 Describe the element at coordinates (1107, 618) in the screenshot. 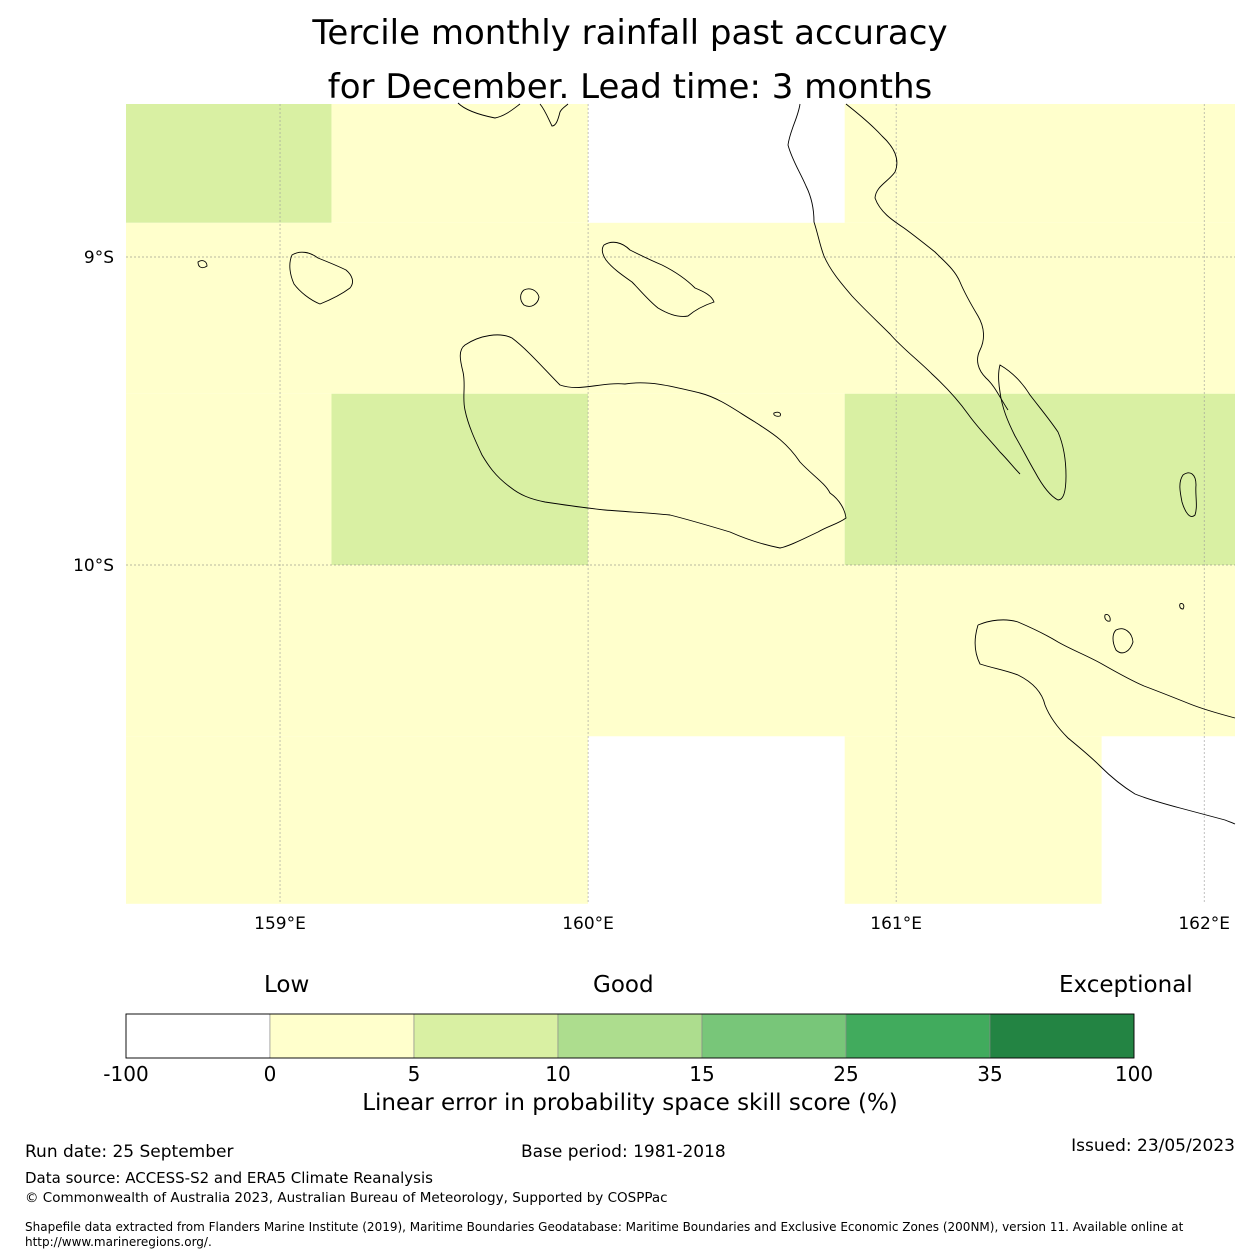

I see `coastline-islet-east` at that location.